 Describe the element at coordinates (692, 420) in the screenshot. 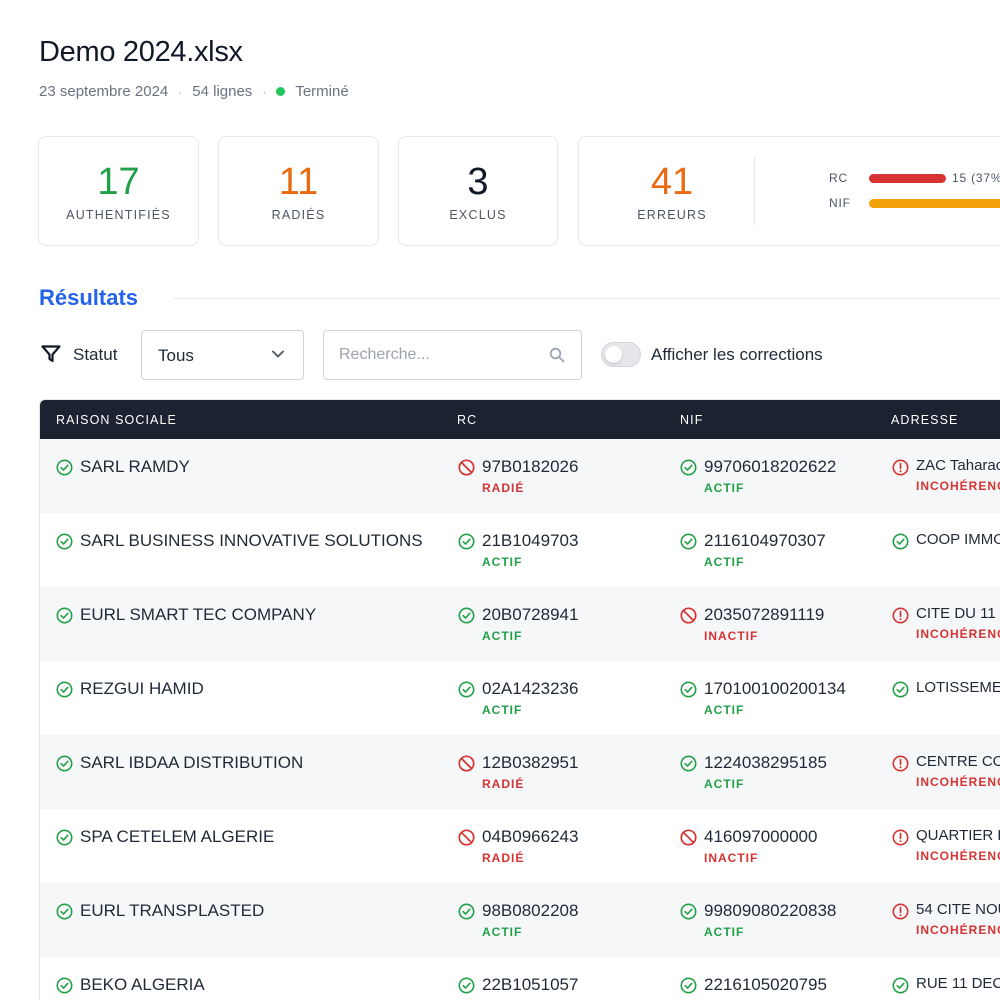

I see `column-header: NIF` at that location.